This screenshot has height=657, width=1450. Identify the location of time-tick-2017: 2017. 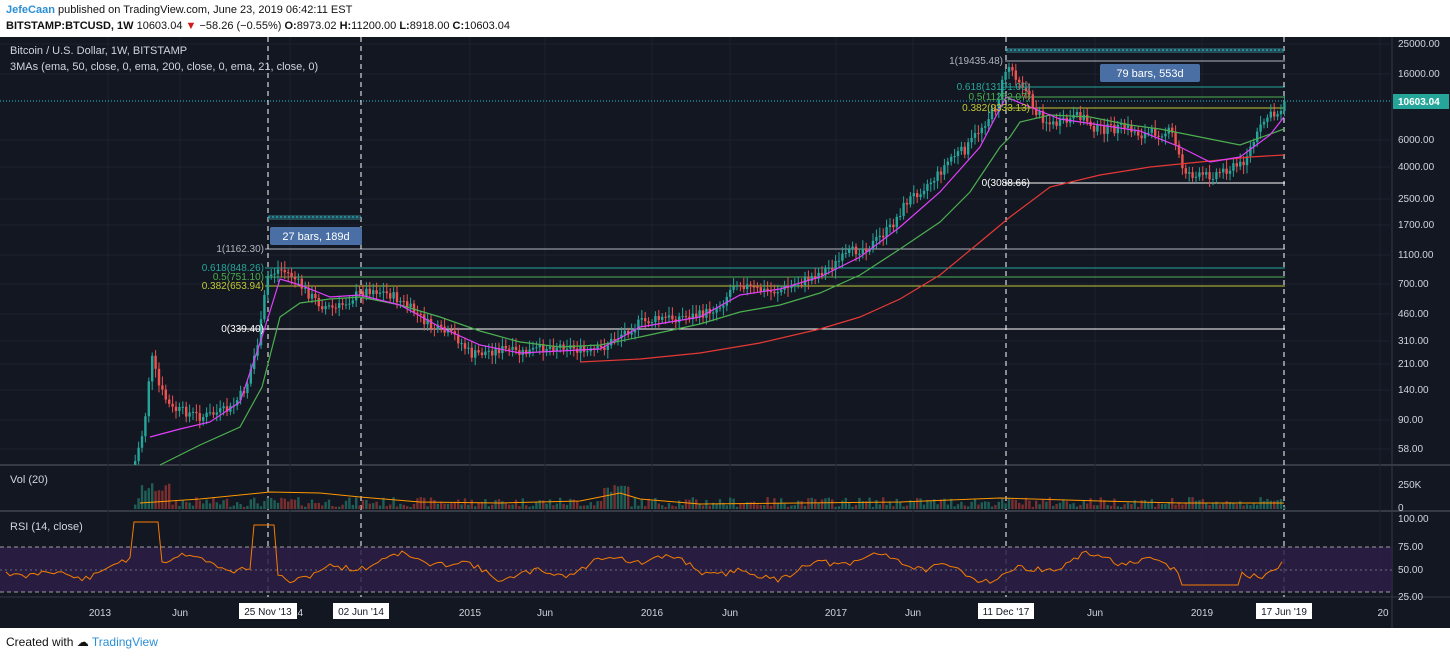
(836, 613).